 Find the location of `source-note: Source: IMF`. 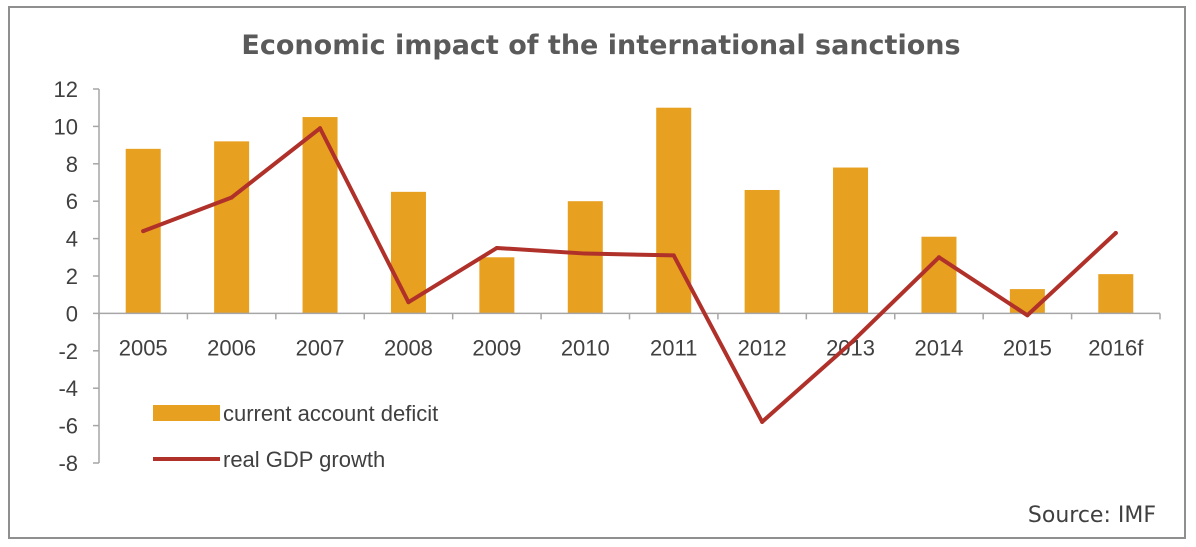

source-note: Source: IMF is located at coordinates (1092, 515).